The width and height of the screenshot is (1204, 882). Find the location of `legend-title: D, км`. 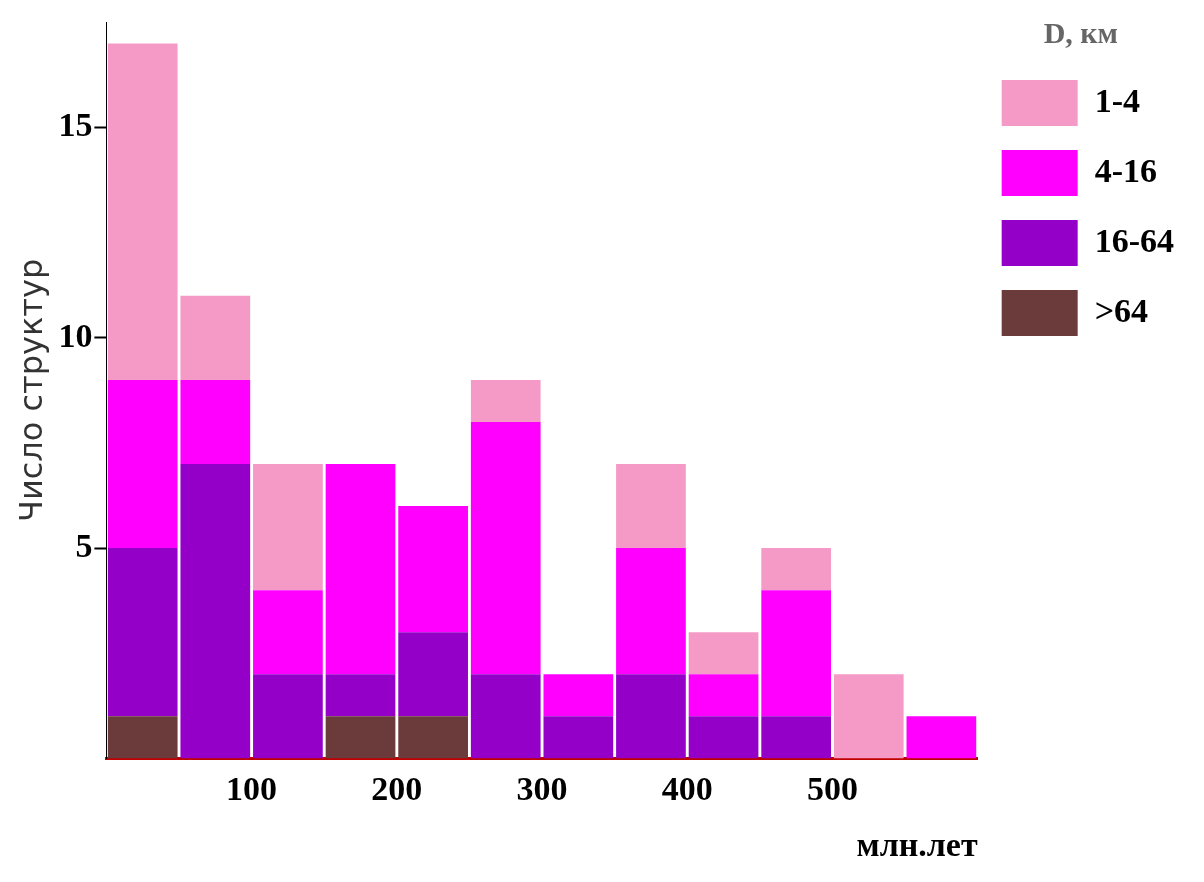

legend-title: D, км is located at coordinates (1081, 32).